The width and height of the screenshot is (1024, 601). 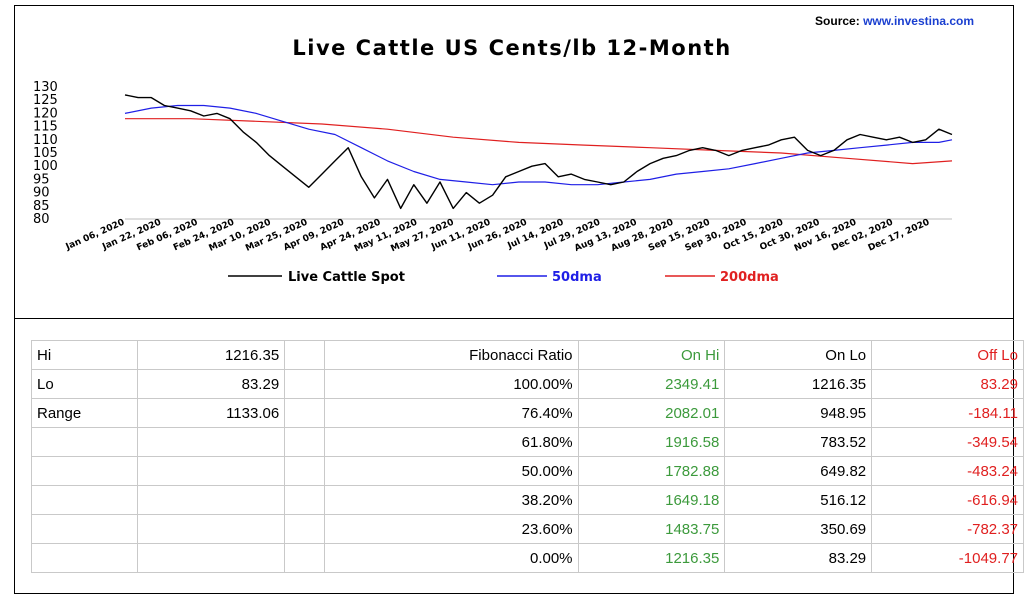 What do you see at coordinates (451, 471) in the screenshot?
I see `table-cell: 50.00%` at bounding box center [451, 471].